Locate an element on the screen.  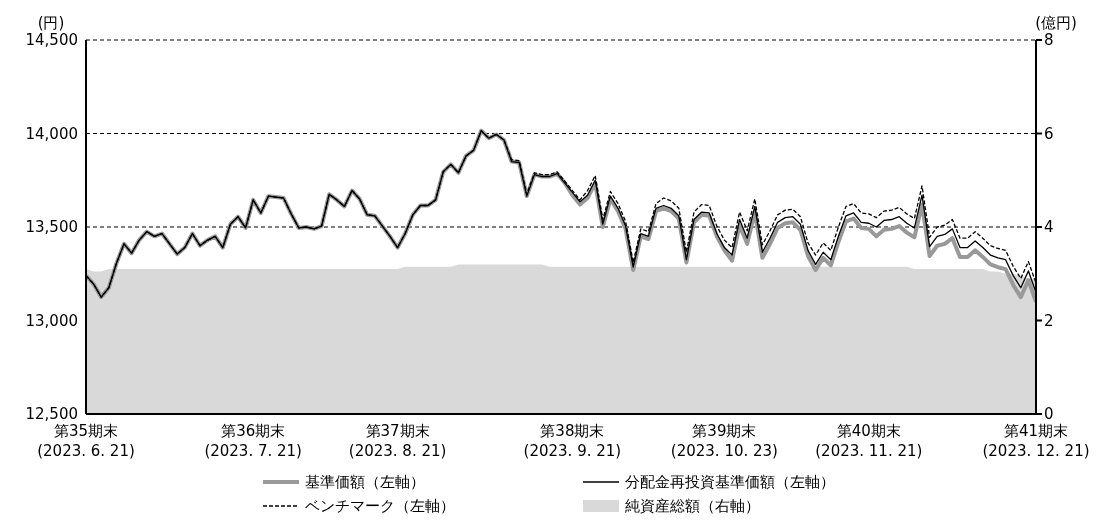
x-tick-label: 第40期末 (2023. 11. 21) is located at coordinates (869, 441).